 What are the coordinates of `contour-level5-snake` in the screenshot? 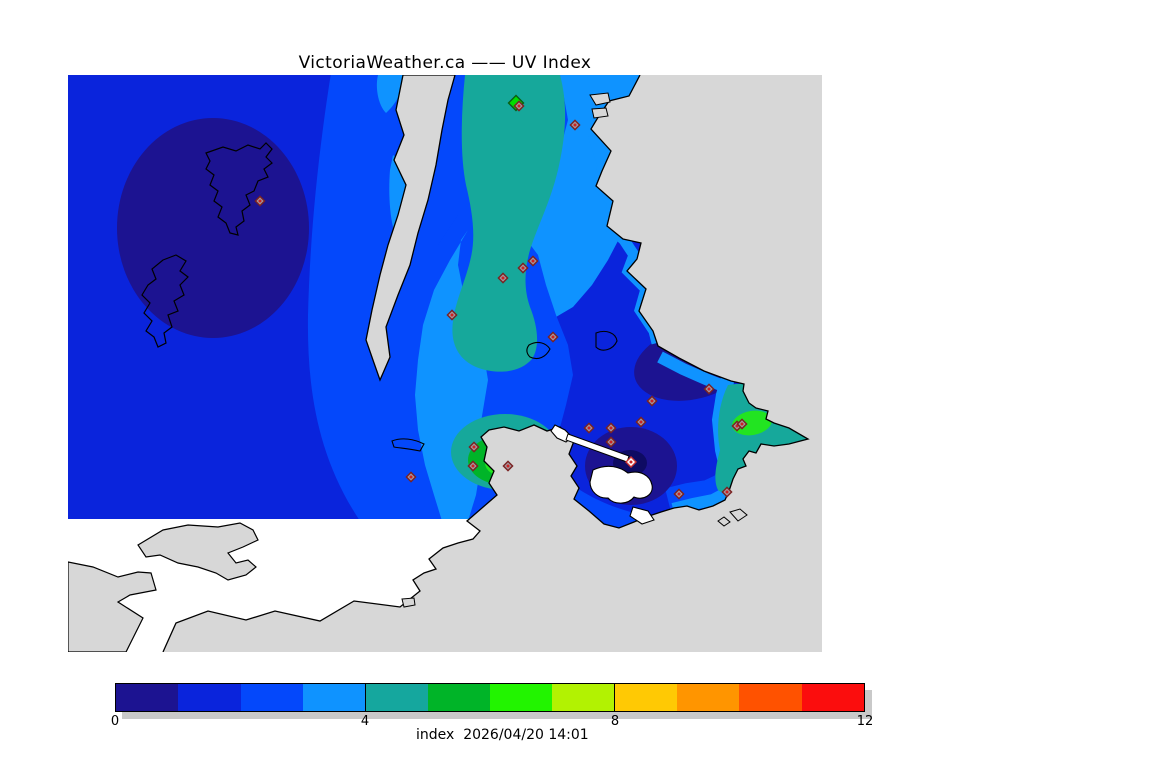 It's located at (509, 223).